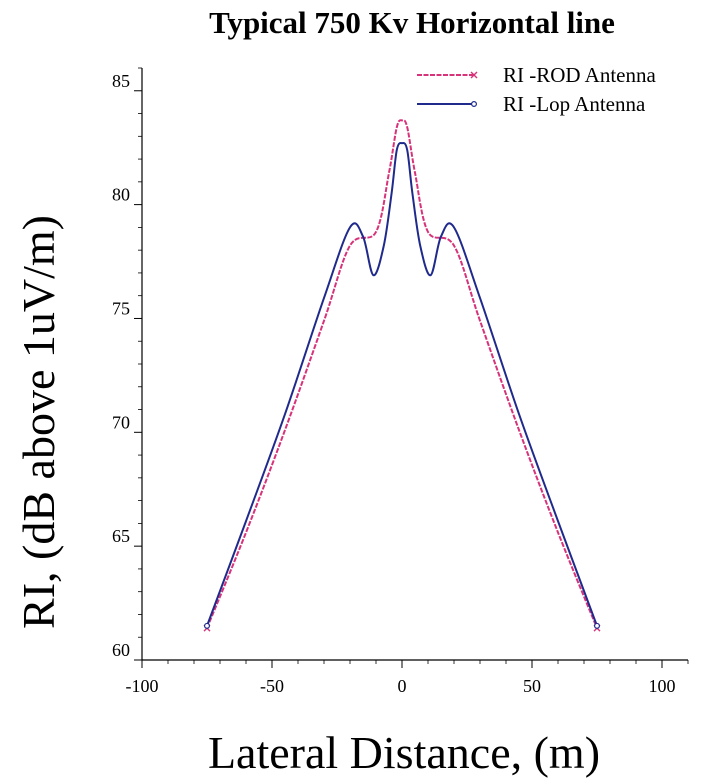 The image size is (715, 782). Describe the element at coordinates (121, 81) in the screenshot. I see `y-tick-label: 85` at that location.